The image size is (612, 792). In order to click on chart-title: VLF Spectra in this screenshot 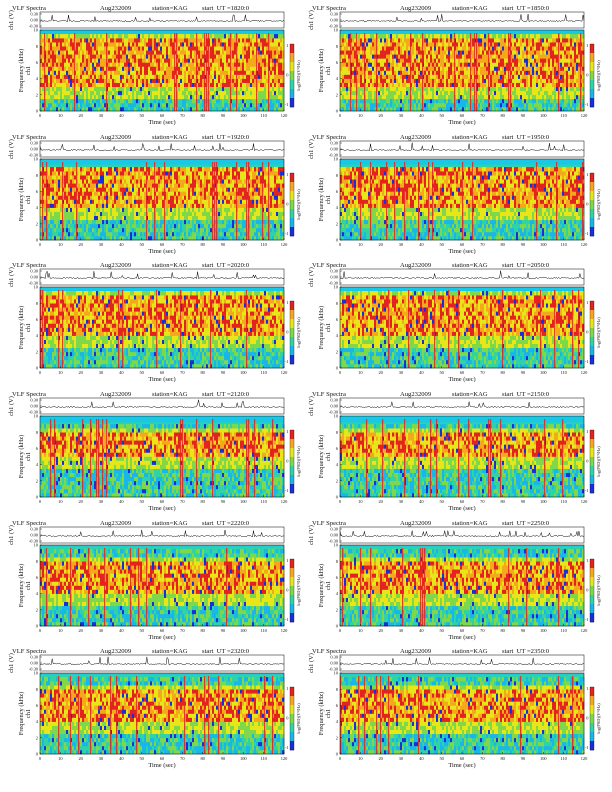, I will do `click(329, 8)`.